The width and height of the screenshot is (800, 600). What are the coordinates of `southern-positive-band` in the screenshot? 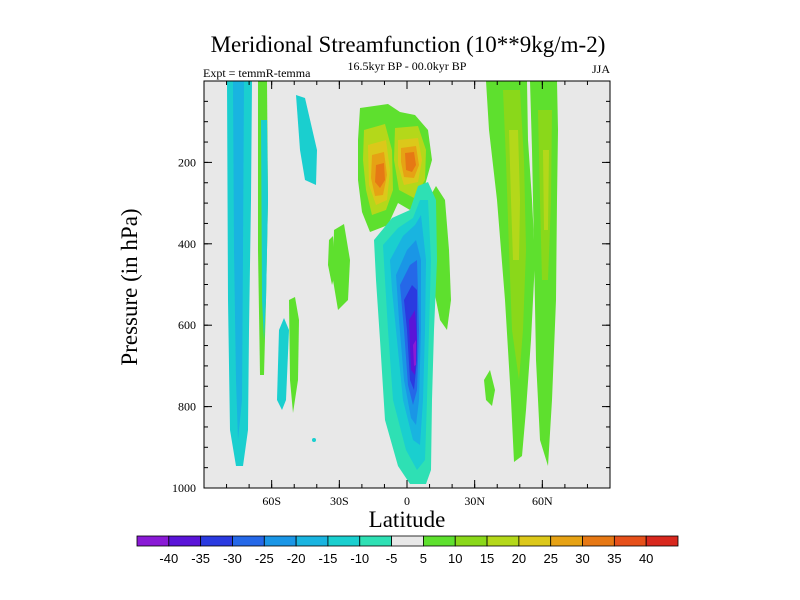 It's located at (294, 355).